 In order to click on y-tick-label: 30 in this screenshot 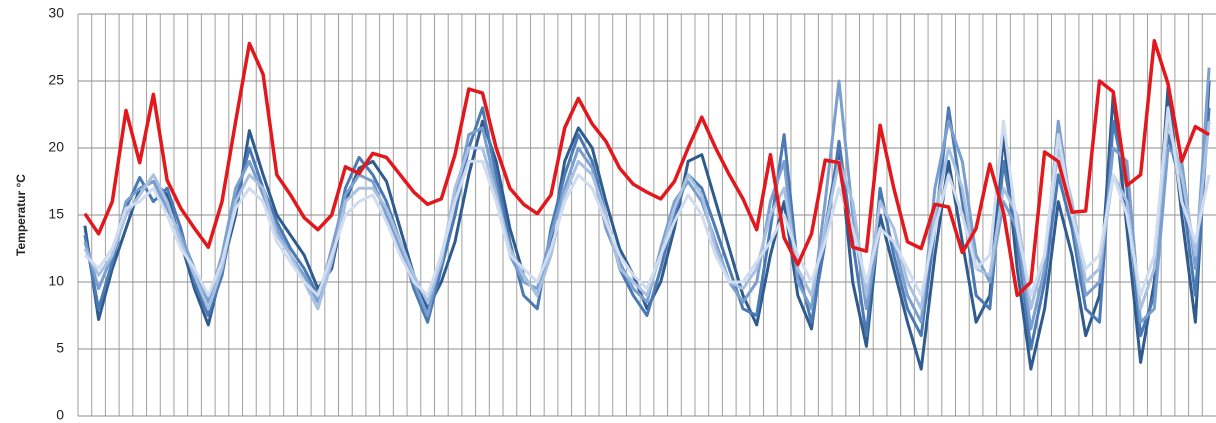, I will do `click(56, 13)`.